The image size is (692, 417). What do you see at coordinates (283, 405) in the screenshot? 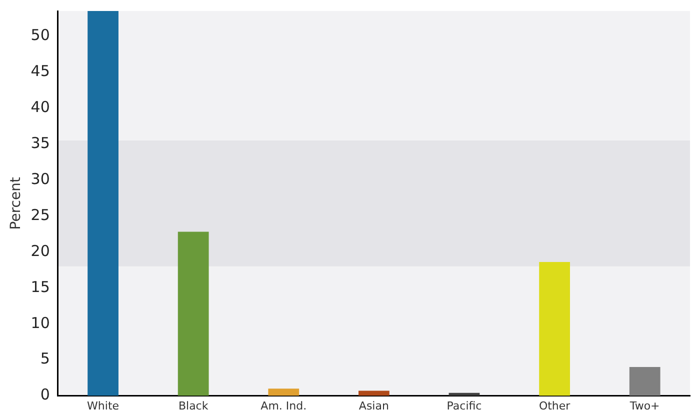
I see `x-tick-label: Am. Ind.` at bounding box center [283, 405].